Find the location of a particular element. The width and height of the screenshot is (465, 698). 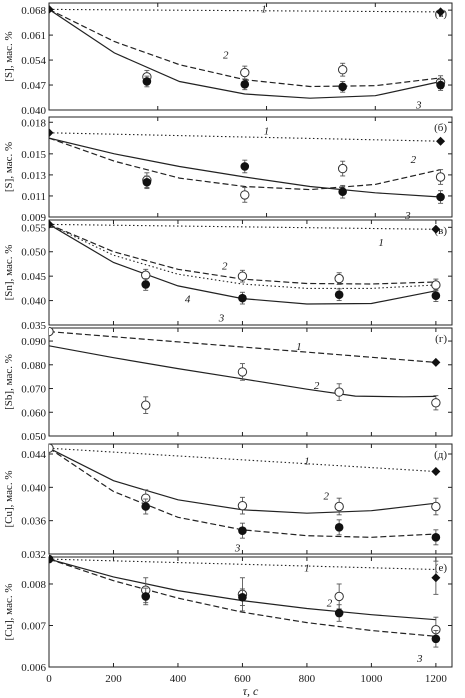

y-tick-label: 0.090 is located at coordinates (33, 342).